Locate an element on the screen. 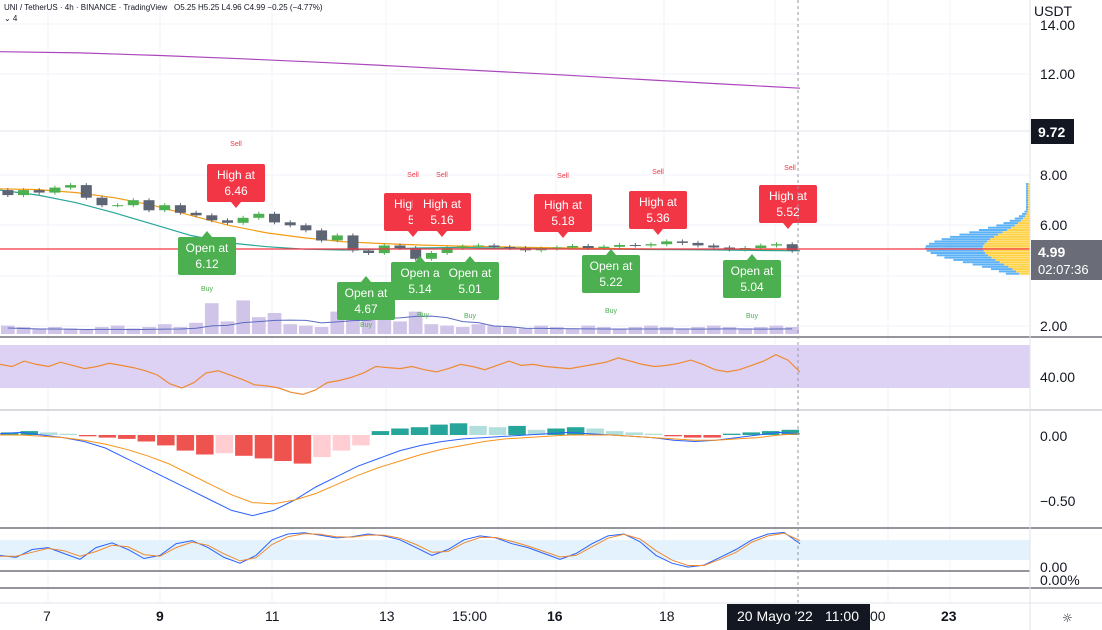 Image resolution: width=1102 pixels, height=630 pixels. settings-gear-icon: ☼ is located at coordinates (1067, 618).